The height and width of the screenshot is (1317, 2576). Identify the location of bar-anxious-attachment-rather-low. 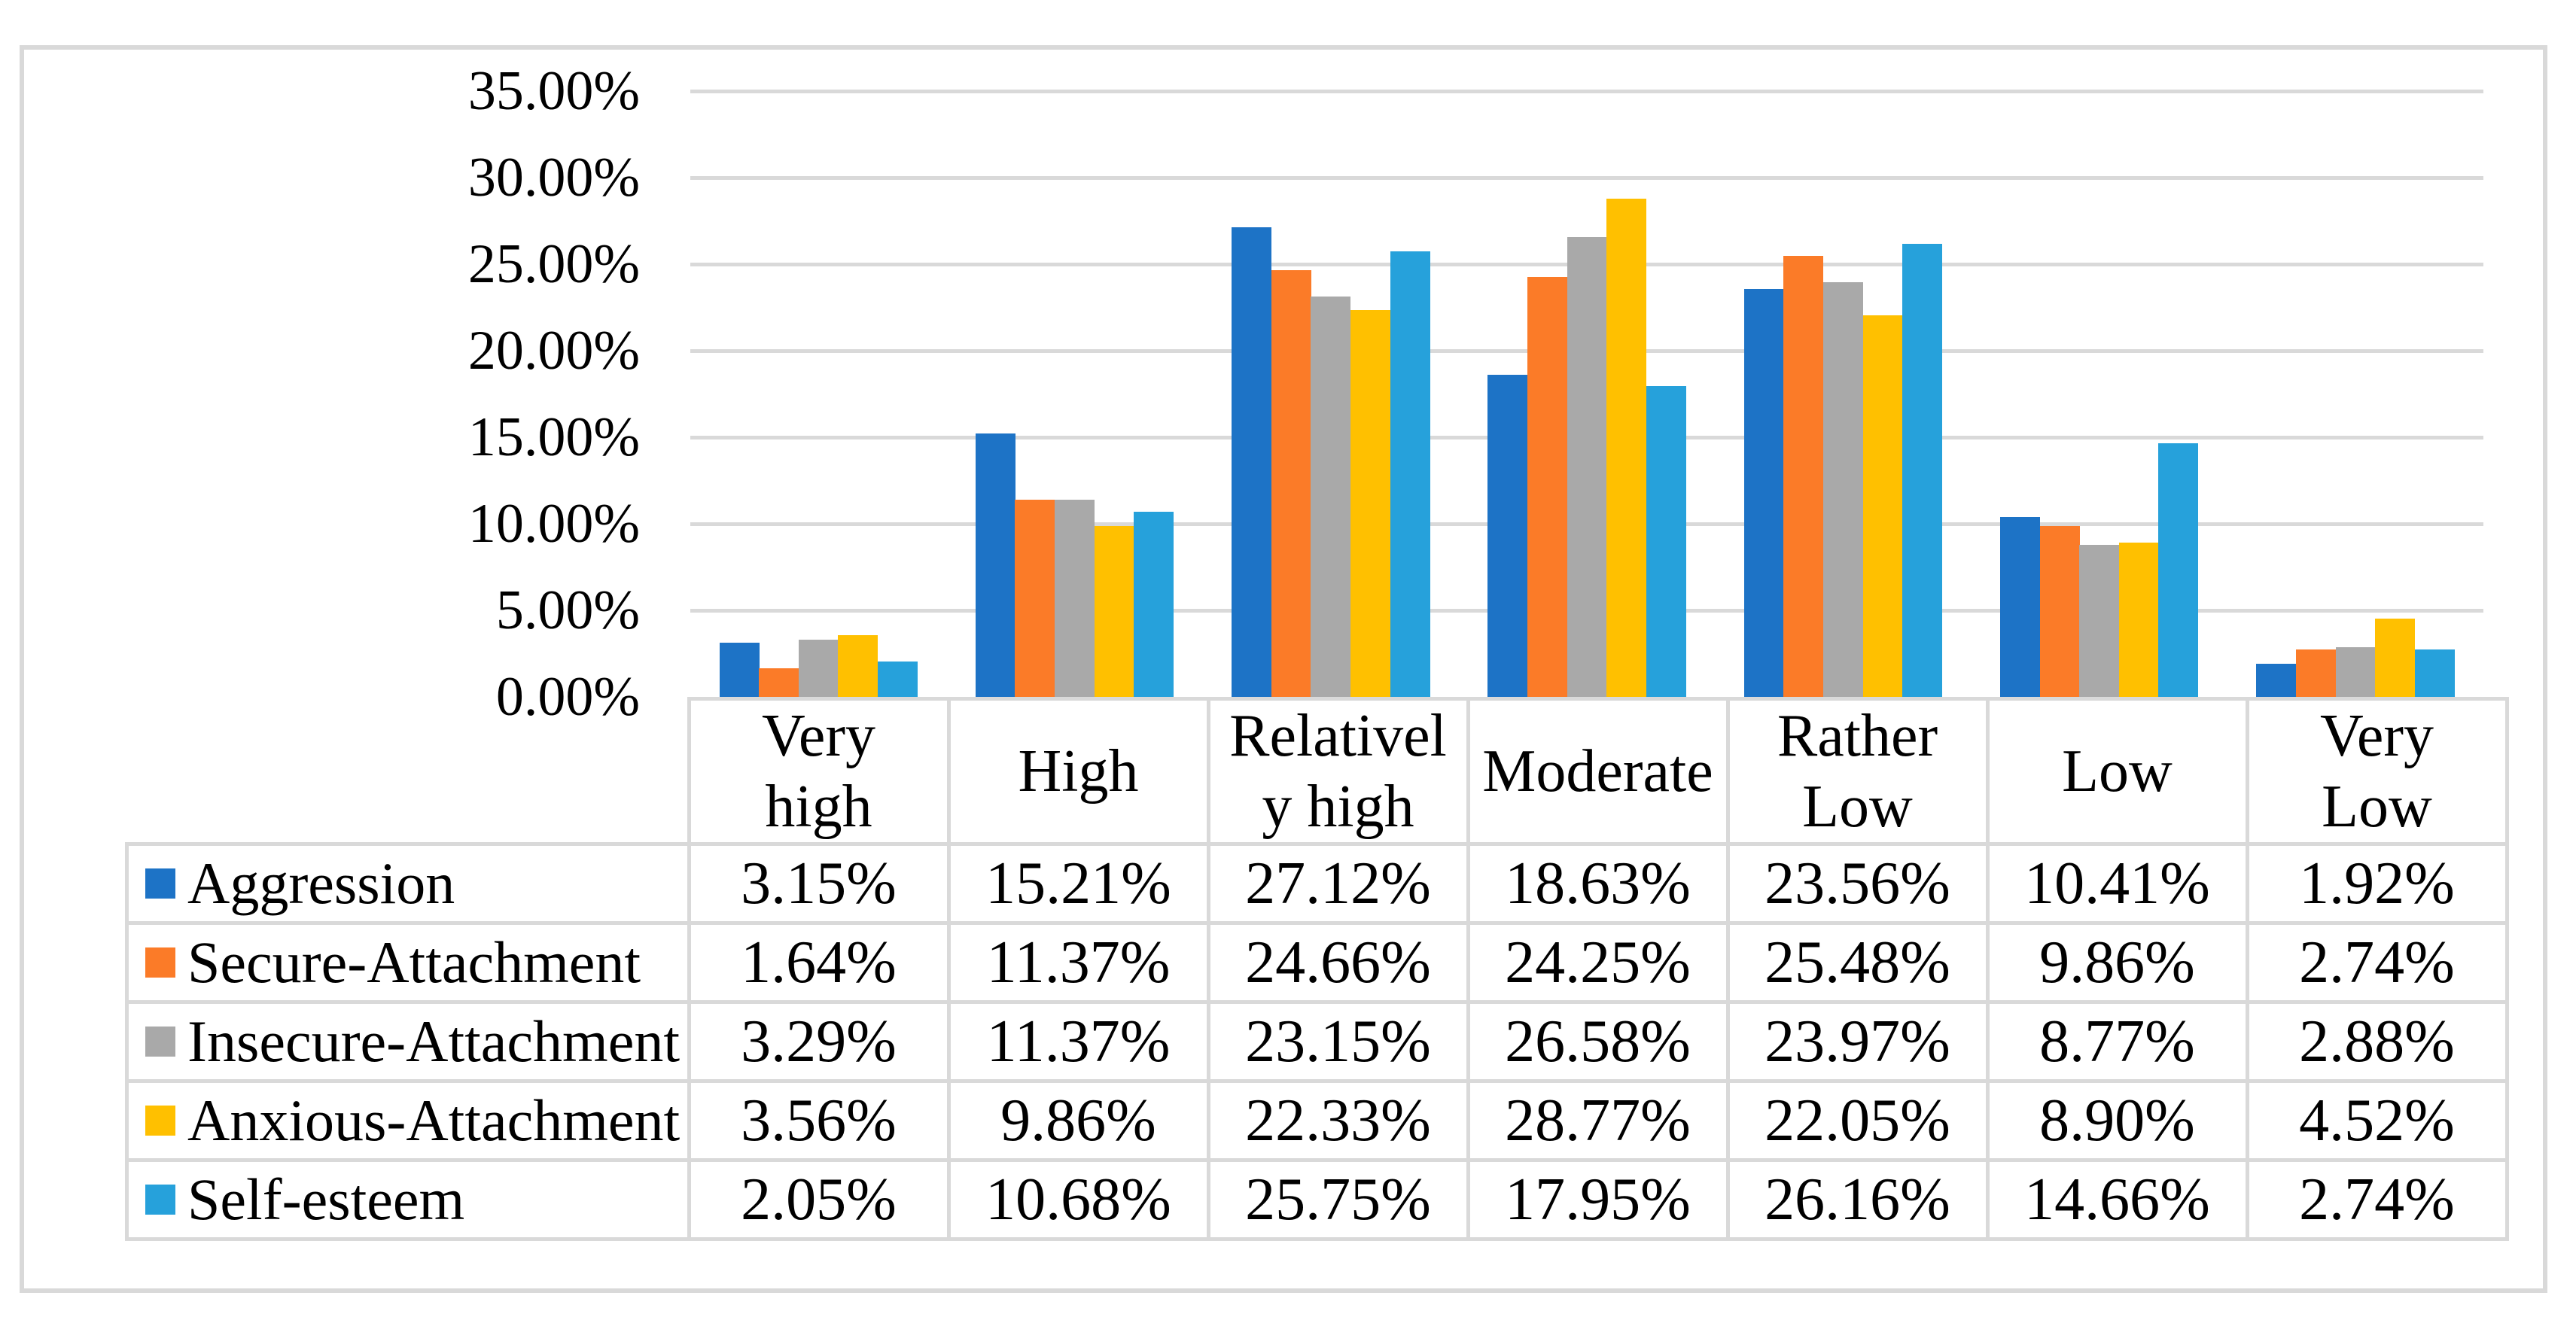
(1883, 506).